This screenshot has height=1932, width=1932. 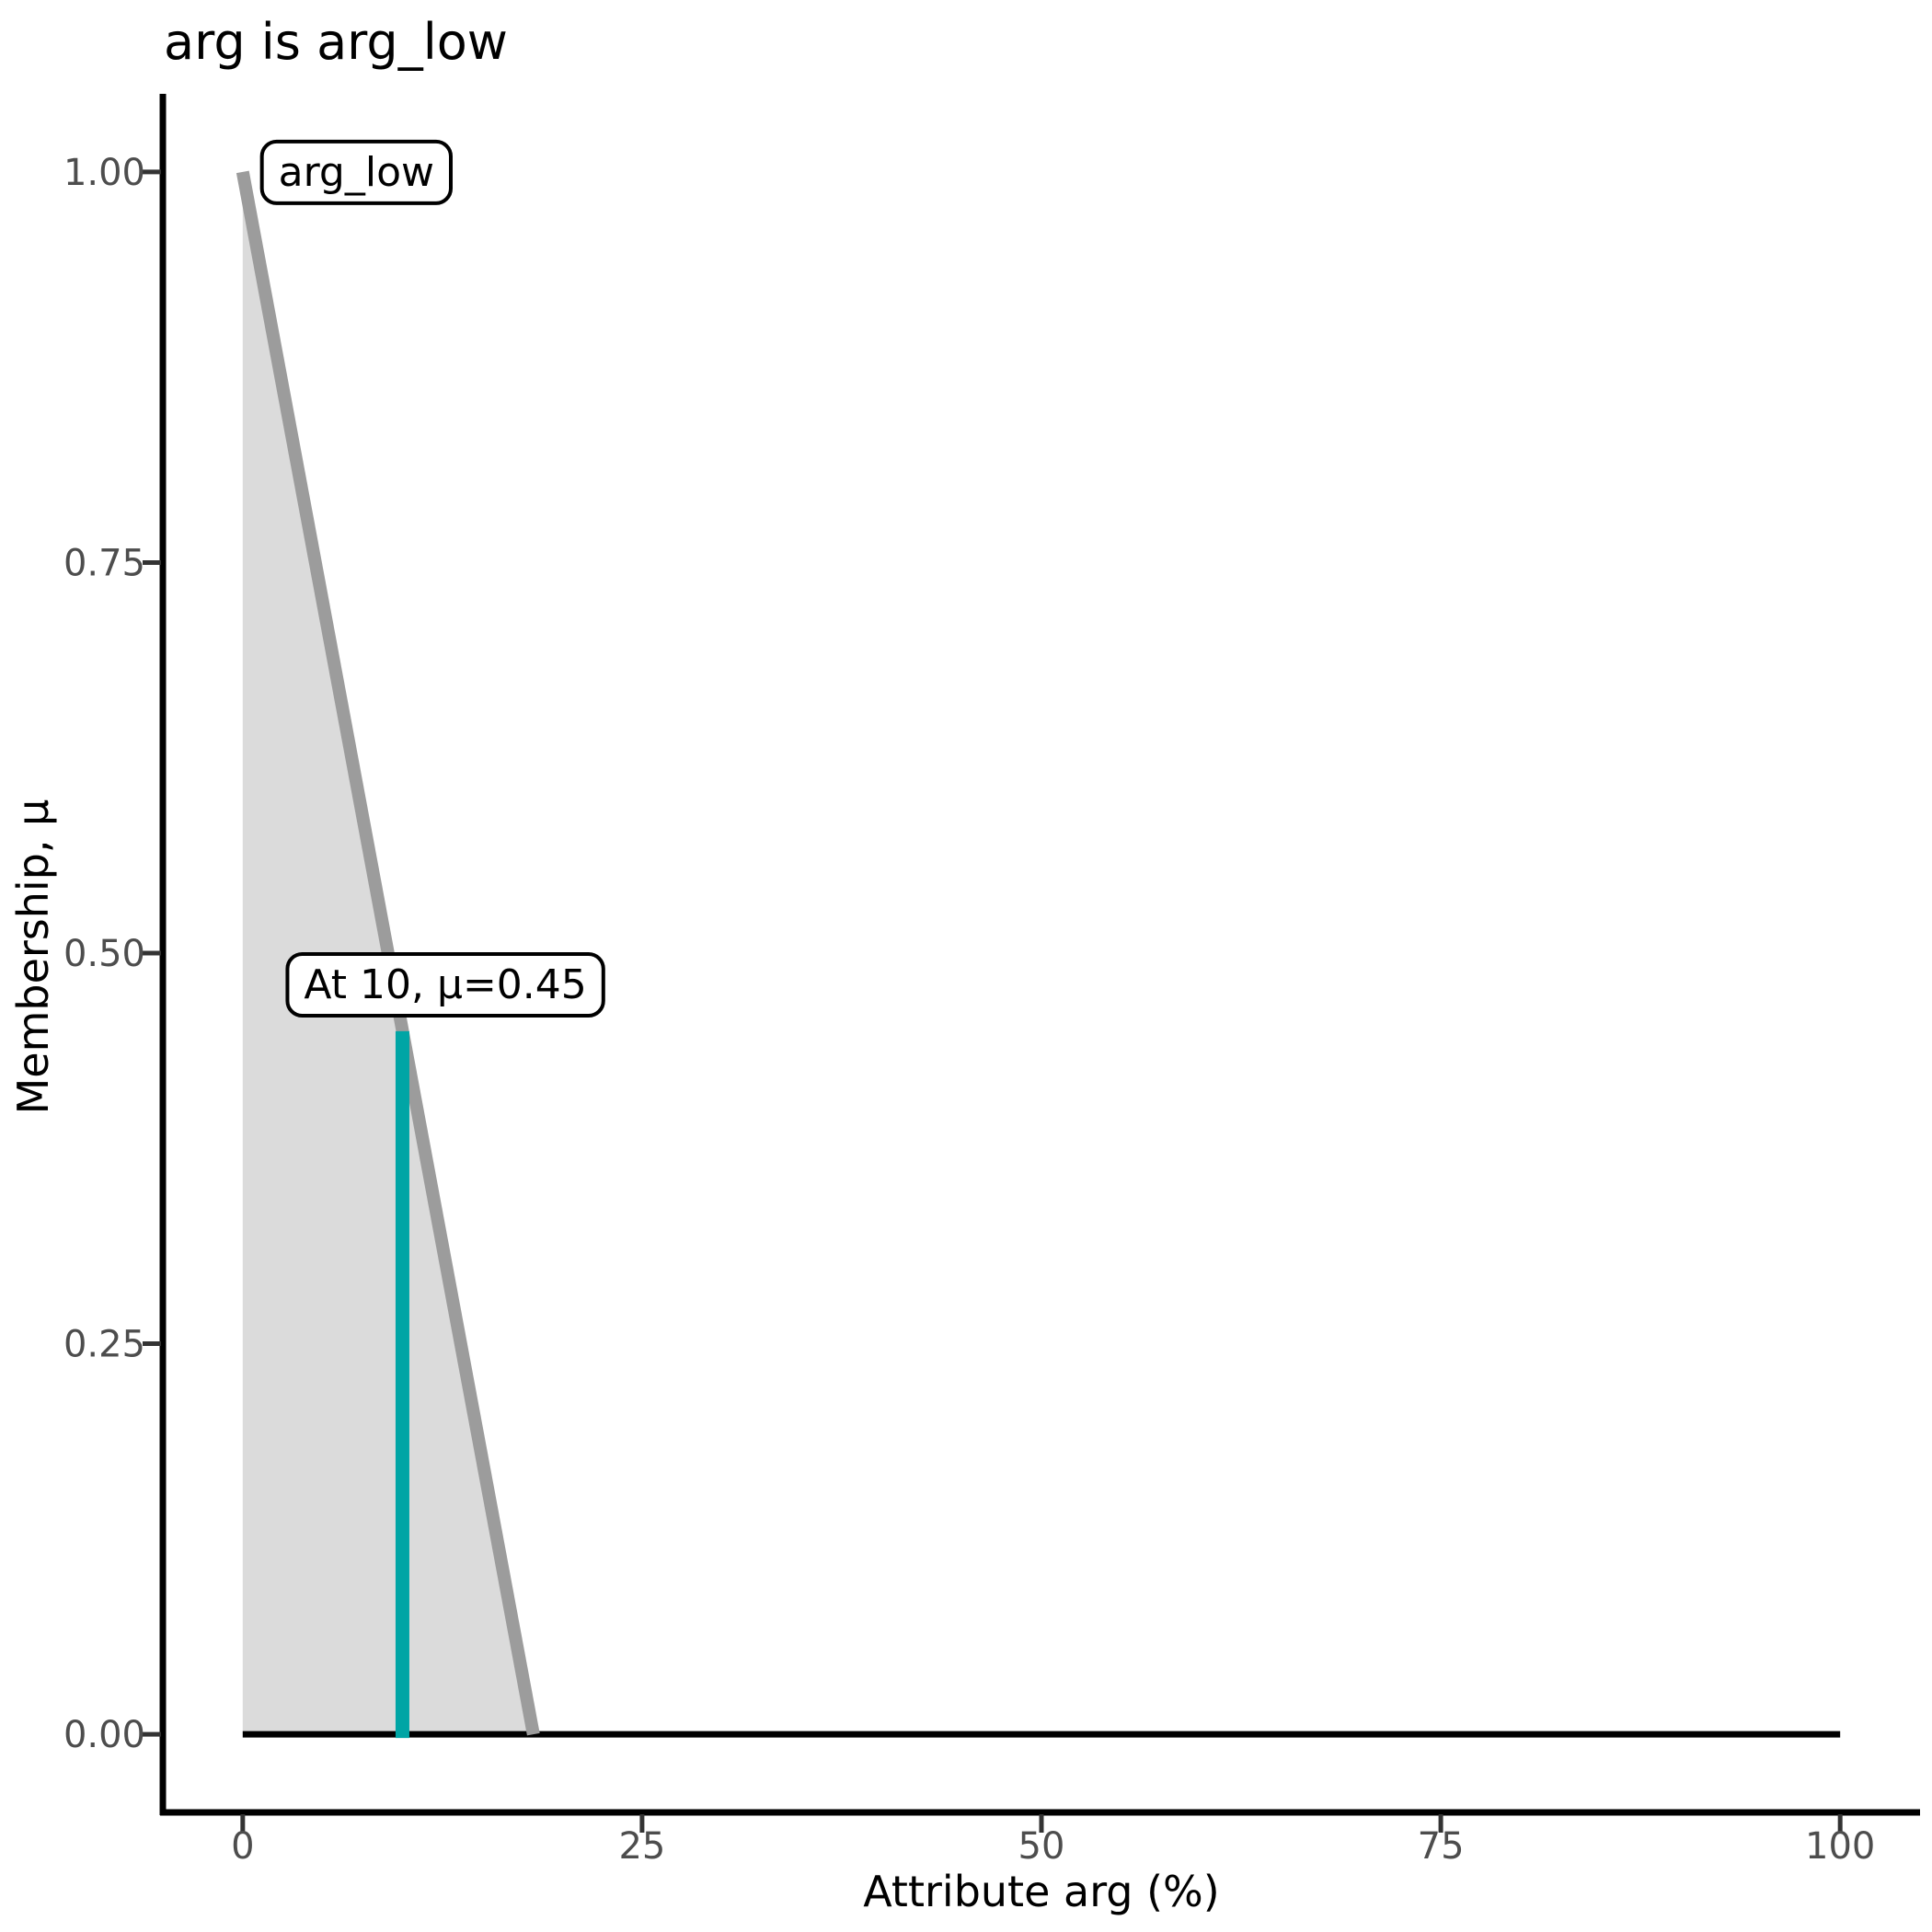 What do you see at coordinates (104, 563) in the screenshot?
I see `y-tick-label: 0.75` at bounding box center [104, 563].